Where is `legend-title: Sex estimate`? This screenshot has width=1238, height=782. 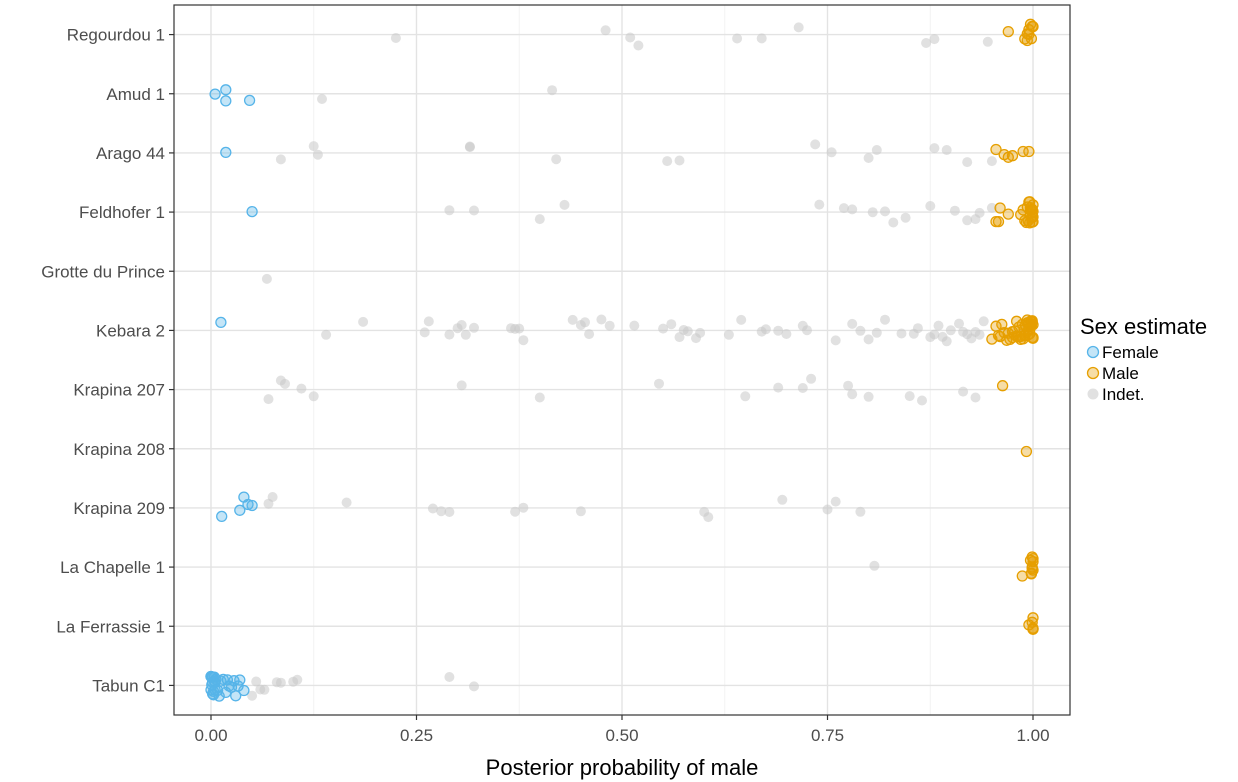 legend-title: Sex estimate is located at coordinates (1143, 326).